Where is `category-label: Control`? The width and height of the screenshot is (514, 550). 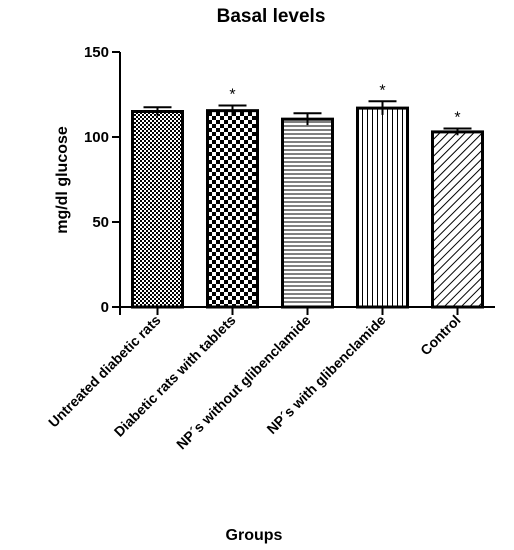 category-label: Control is located at coordinates (440, 335).